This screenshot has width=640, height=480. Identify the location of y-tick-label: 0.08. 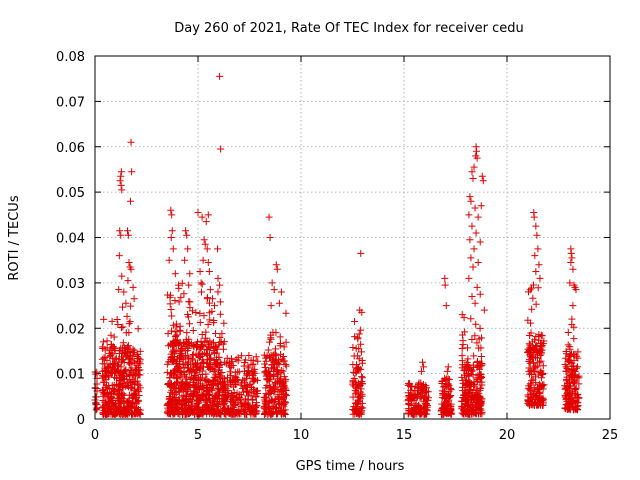
(70, 57).